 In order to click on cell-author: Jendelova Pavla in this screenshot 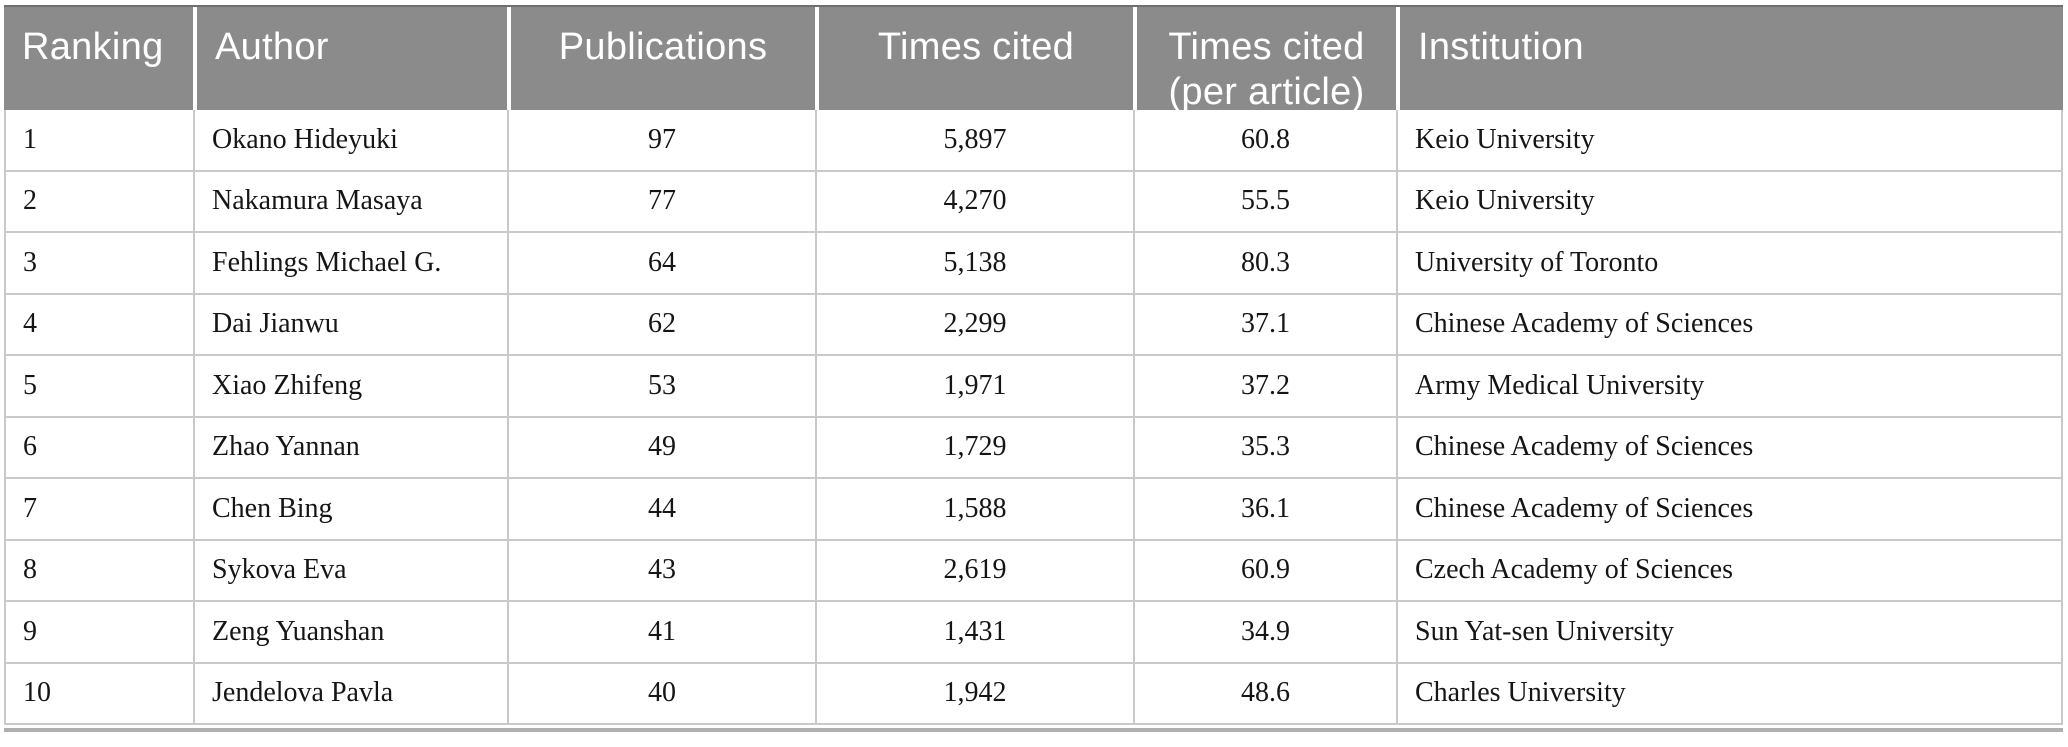, I will do `click(352, 693)`.